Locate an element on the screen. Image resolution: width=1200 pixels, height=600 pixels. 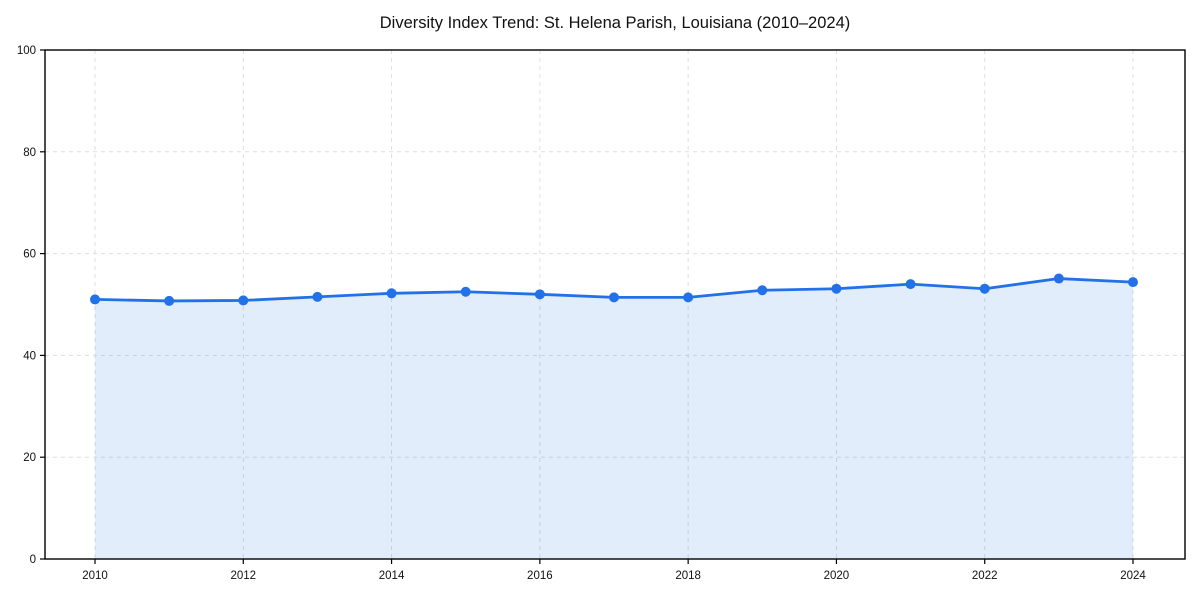
y-tick-label: 20 is located at coordinates (29, 458).